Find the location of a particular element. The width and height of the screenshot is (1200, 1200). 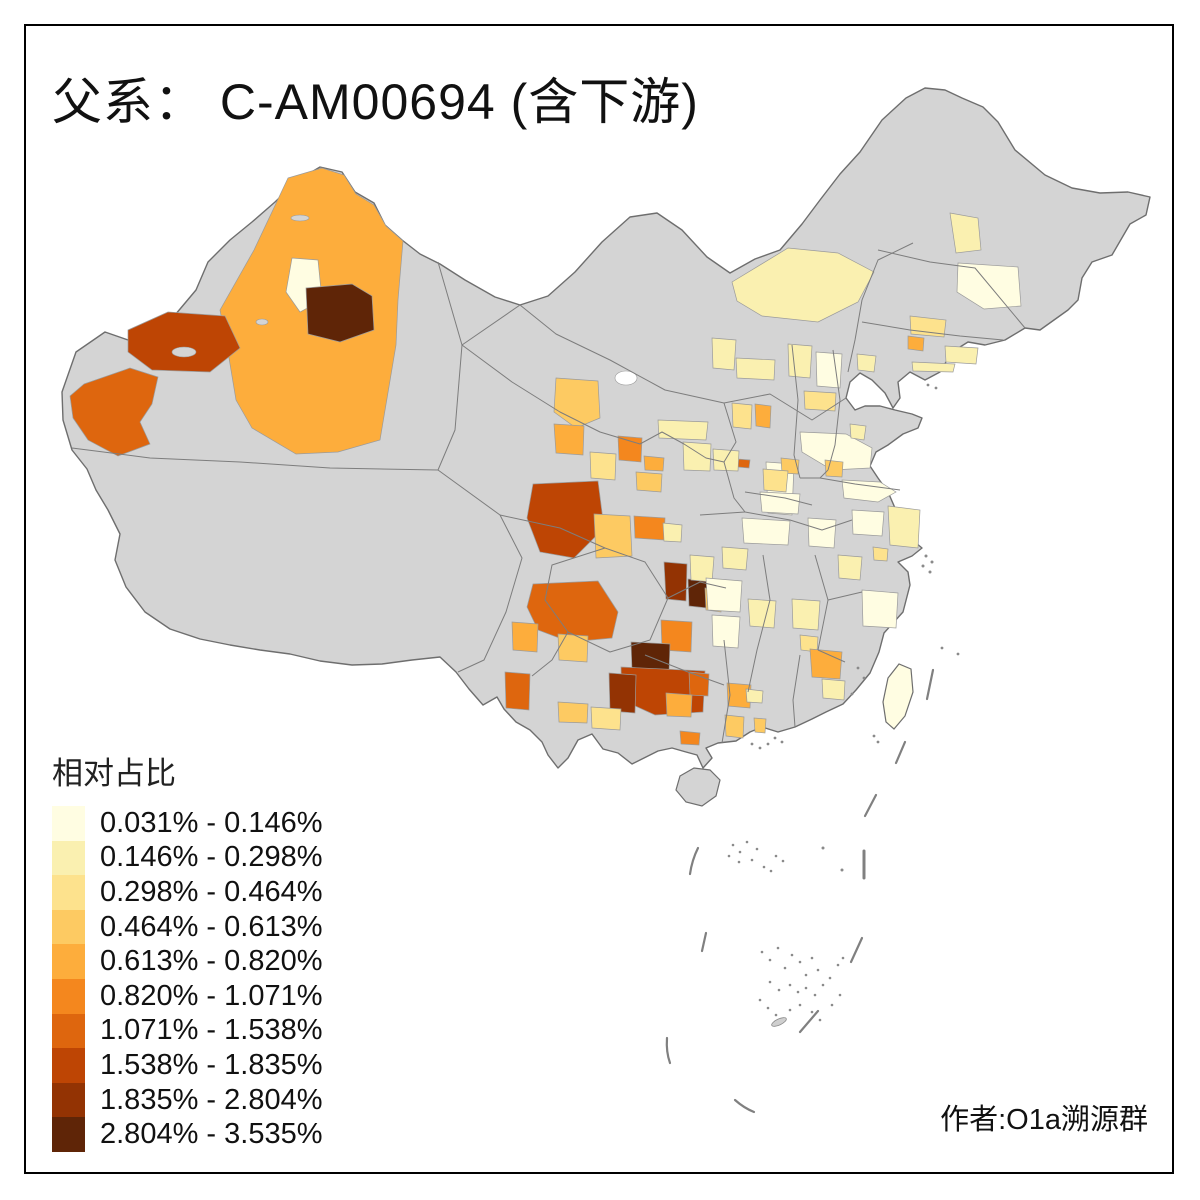

legend-row: 1.071% - 1.538% is located at coordinates (187, 1031).